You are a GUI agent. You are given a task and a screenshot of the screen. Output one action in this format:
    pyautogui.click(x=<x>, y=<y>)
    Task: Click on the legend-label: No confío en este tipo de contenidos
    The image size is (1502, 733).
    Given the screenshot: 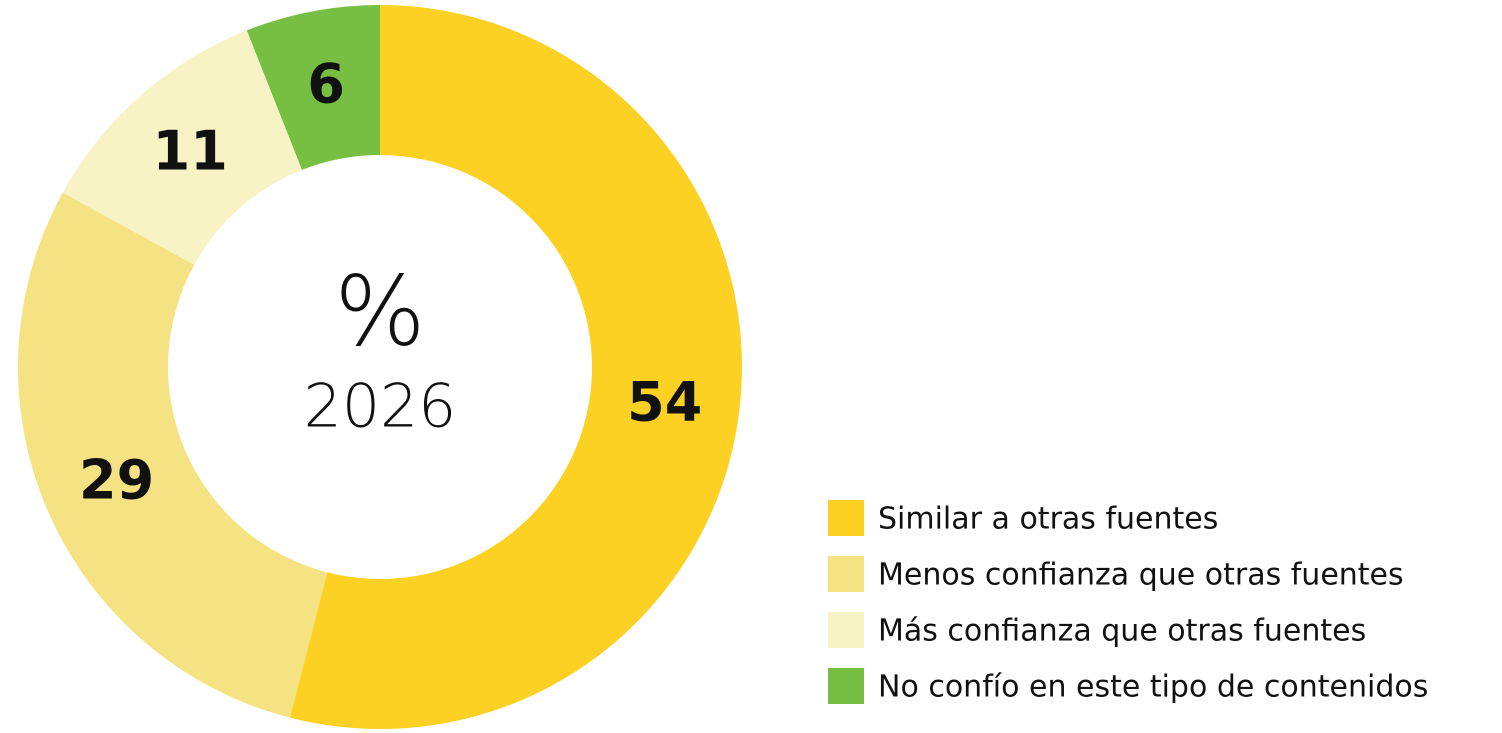 What is the action you would take?
    pyautogui.click(x=1153, y=687)
    